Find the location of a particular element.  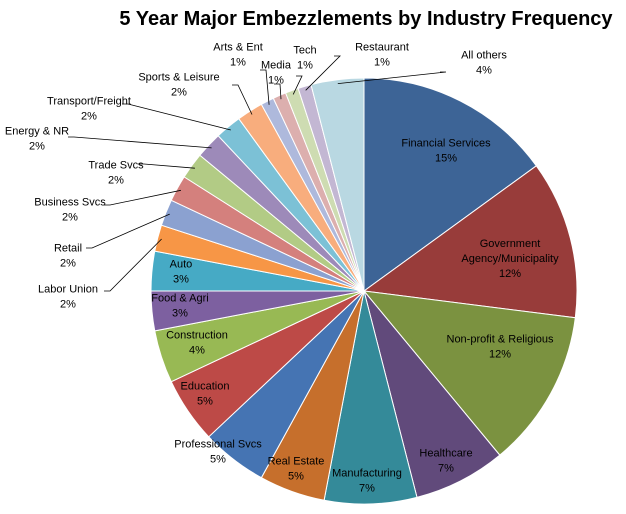

slice-label-government-agency-municipality: Government Agency/Municipality 12% is located at coordinates (510, 259).